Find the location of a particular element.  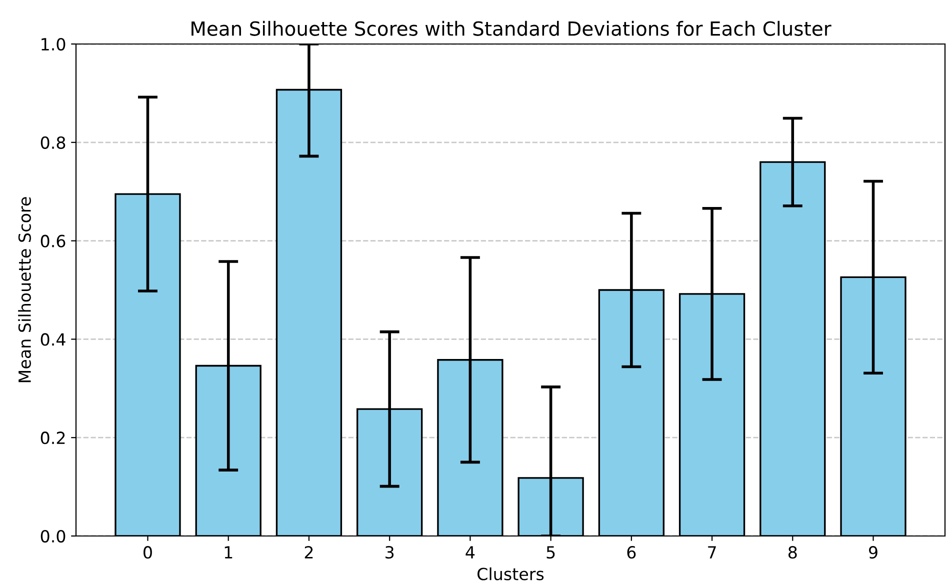

x-tick-label: 1 is located at coordinates (228, 552).